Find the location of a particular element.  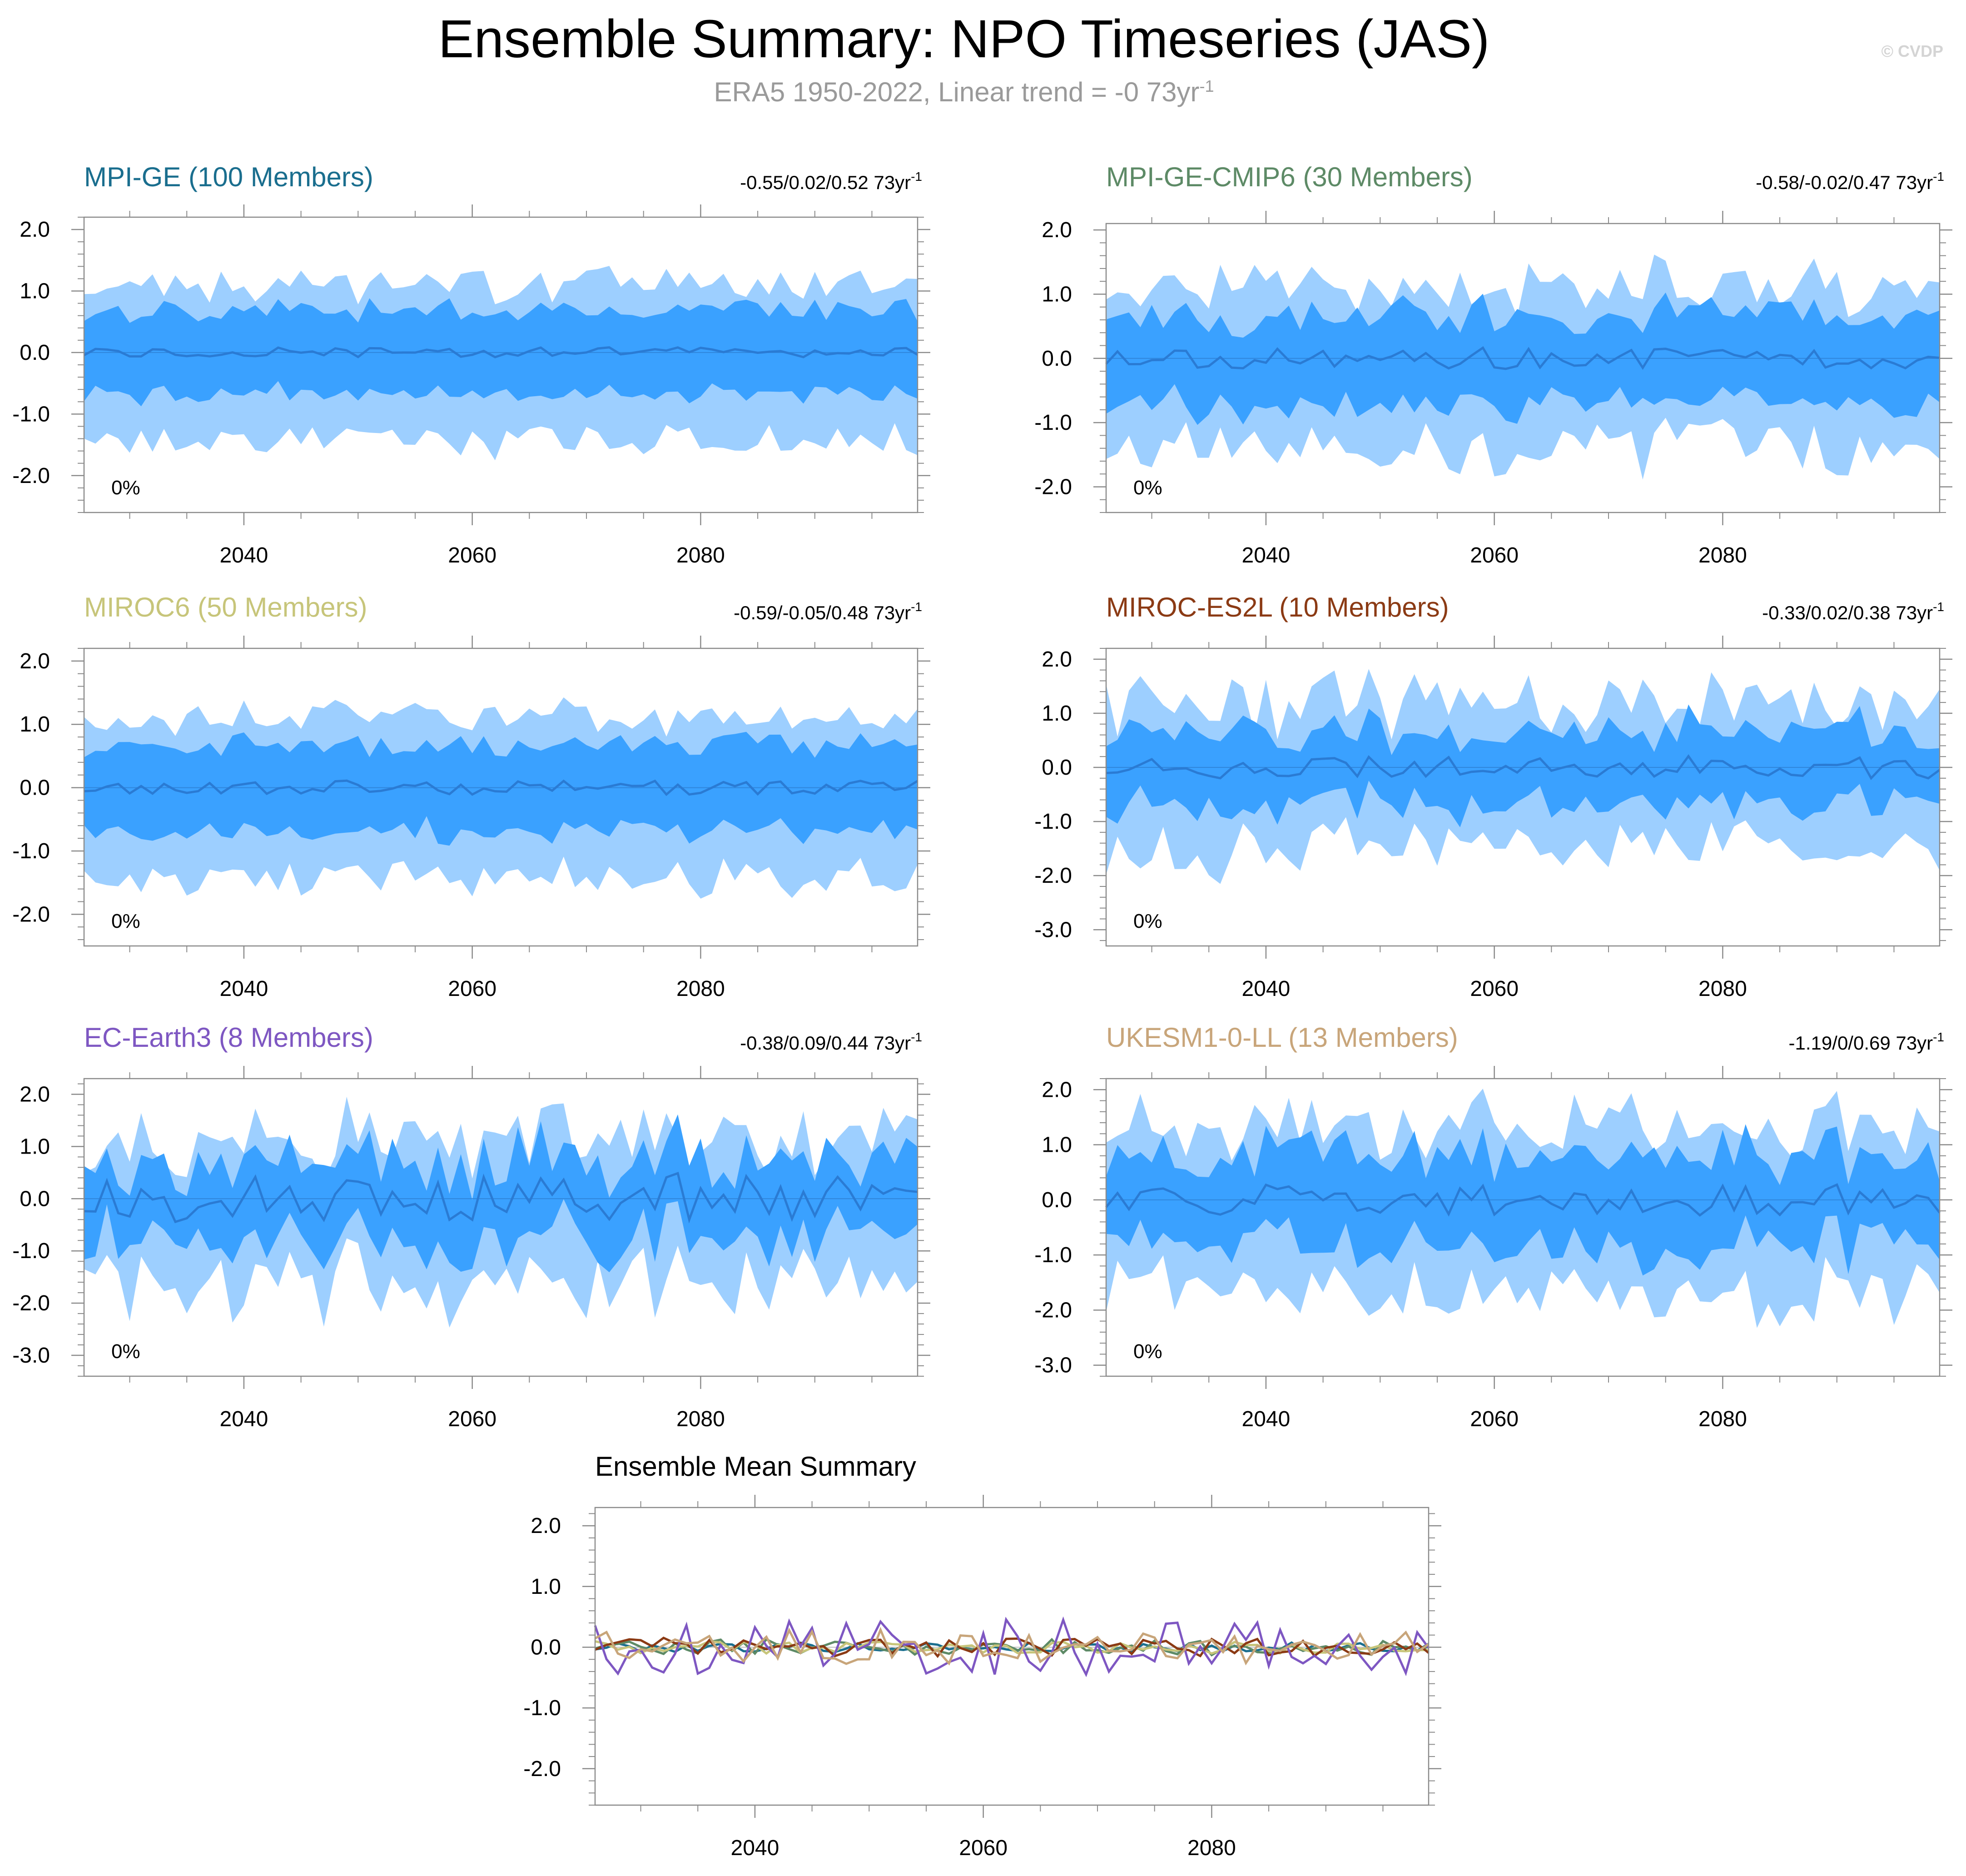

panel-title: UKESM1-0-LL (13 Members) is located at coordinates (1282, 1037).